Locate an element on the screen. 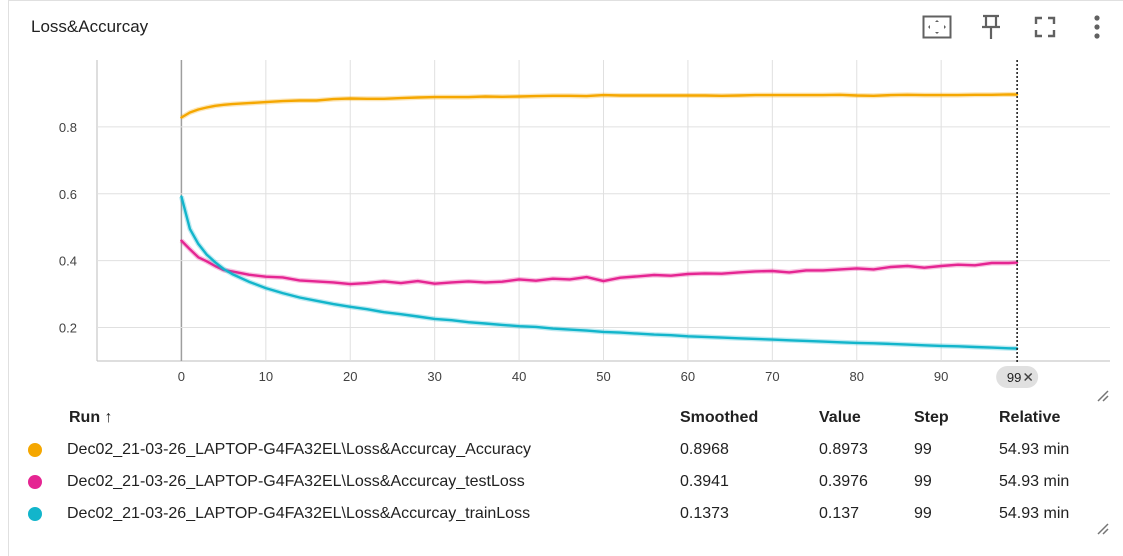 This screenshot has width=1123, height=556. smoothed-value: 0.8968 is located at coordinates (704, 449).